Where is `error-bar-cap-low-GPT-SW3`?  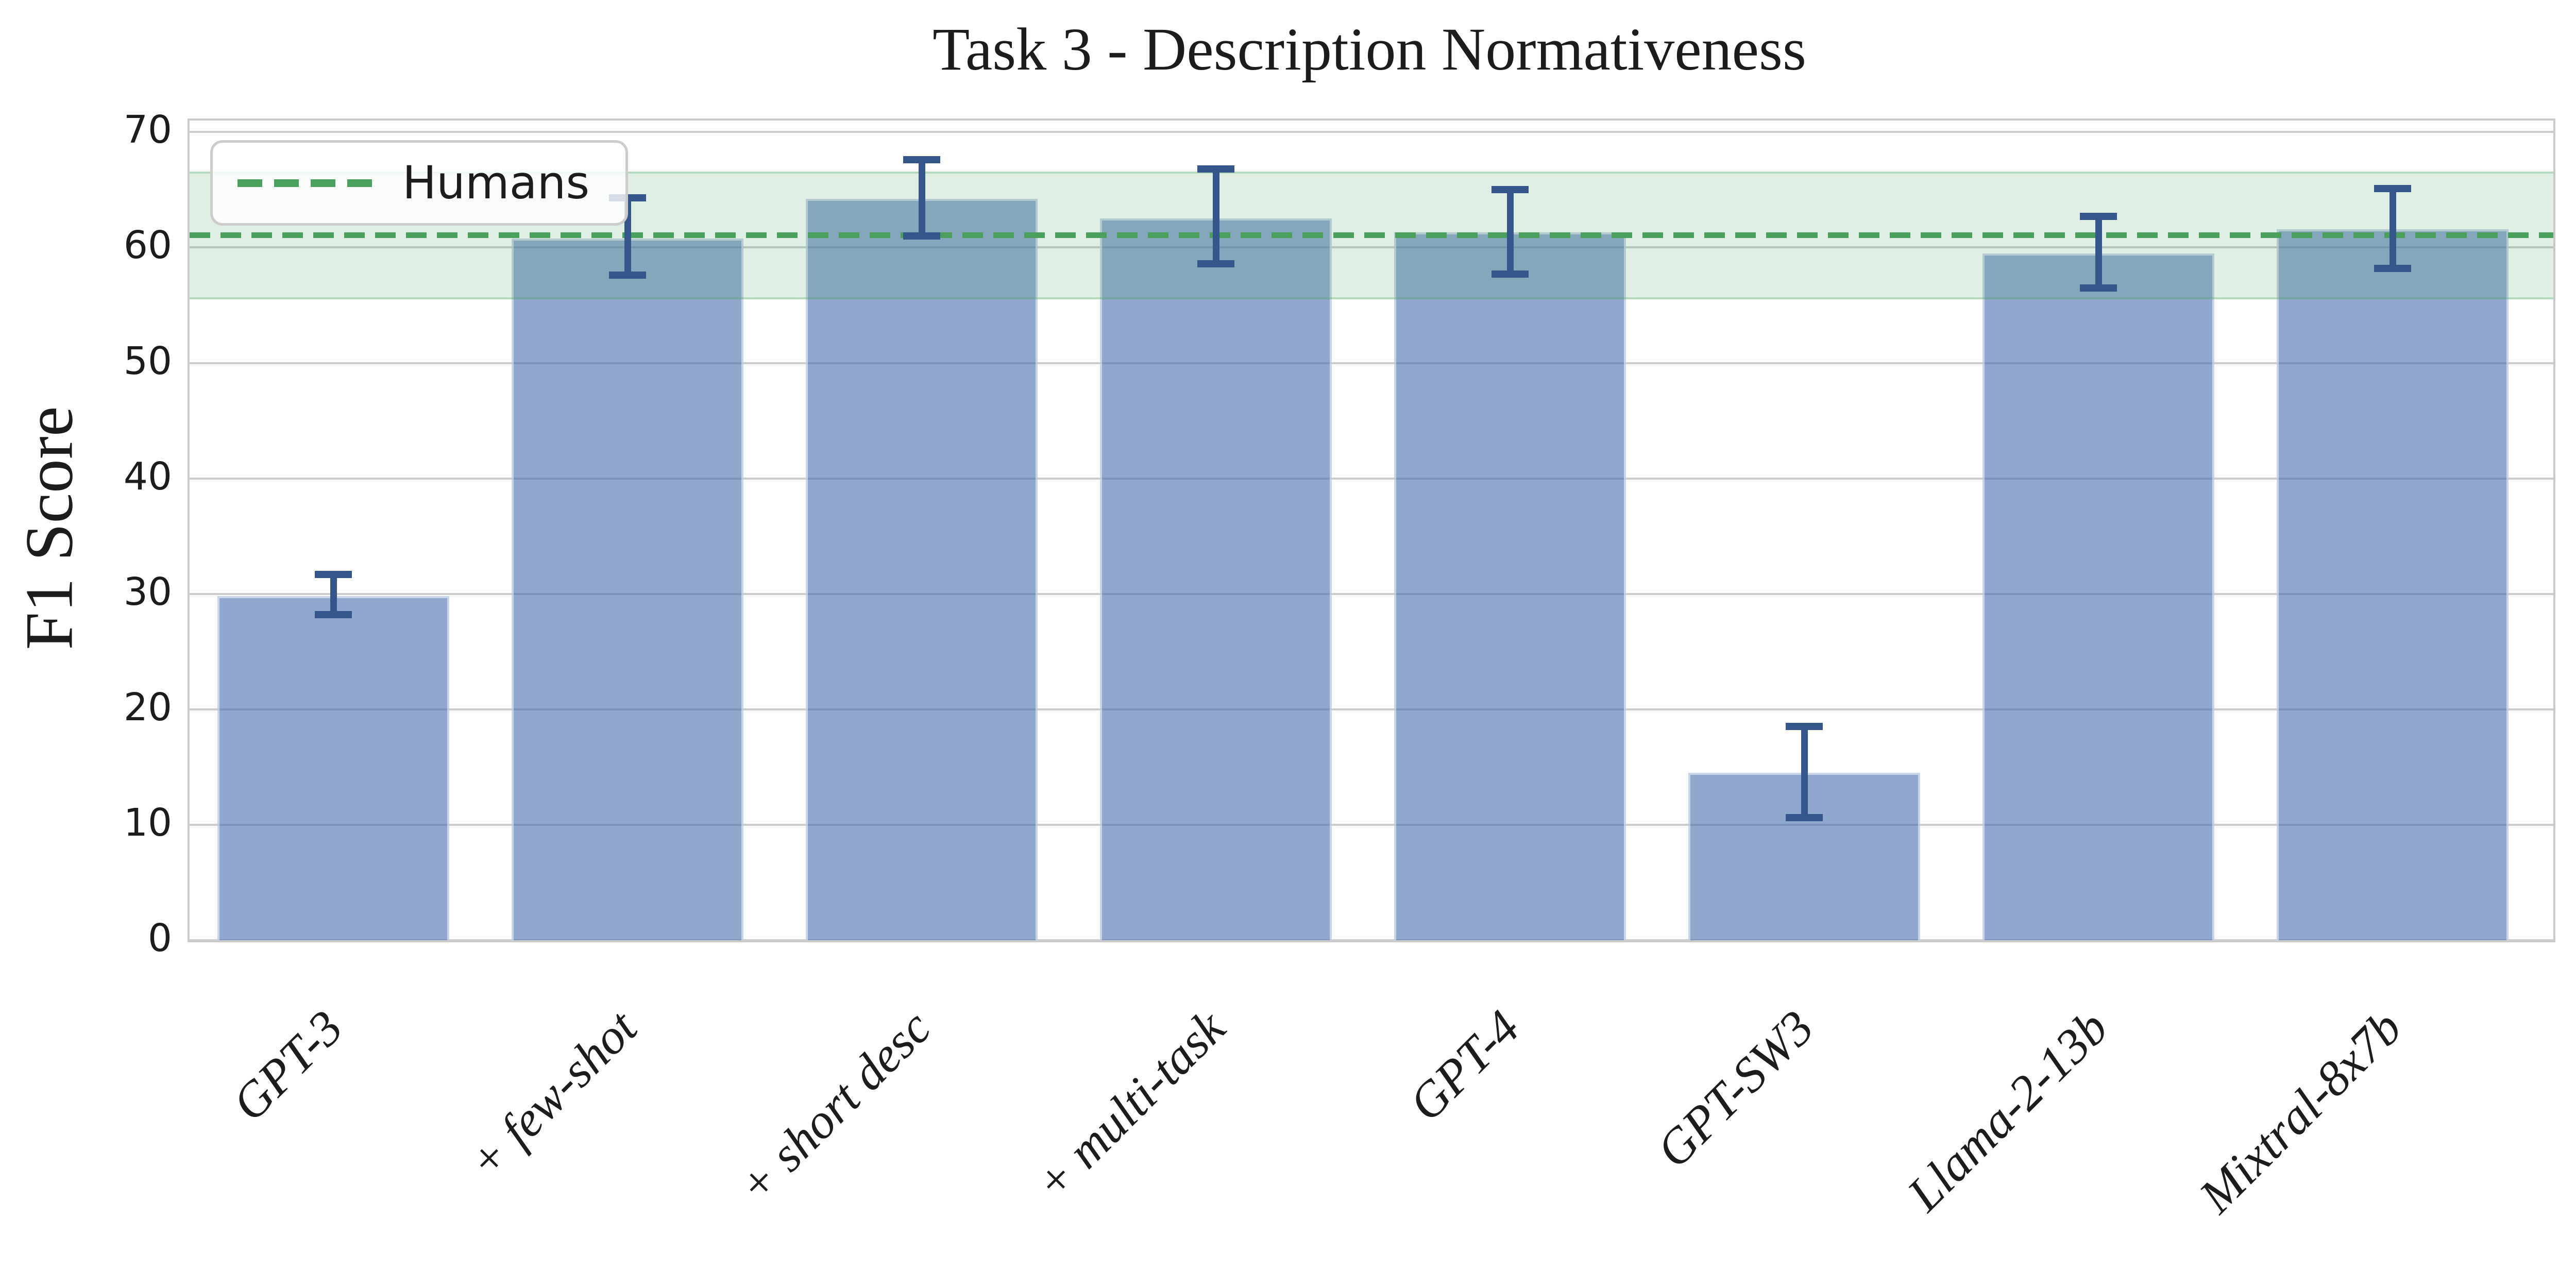
error-bar-cap-low-GPT-SW3 is located at coordinates (1804, 818).